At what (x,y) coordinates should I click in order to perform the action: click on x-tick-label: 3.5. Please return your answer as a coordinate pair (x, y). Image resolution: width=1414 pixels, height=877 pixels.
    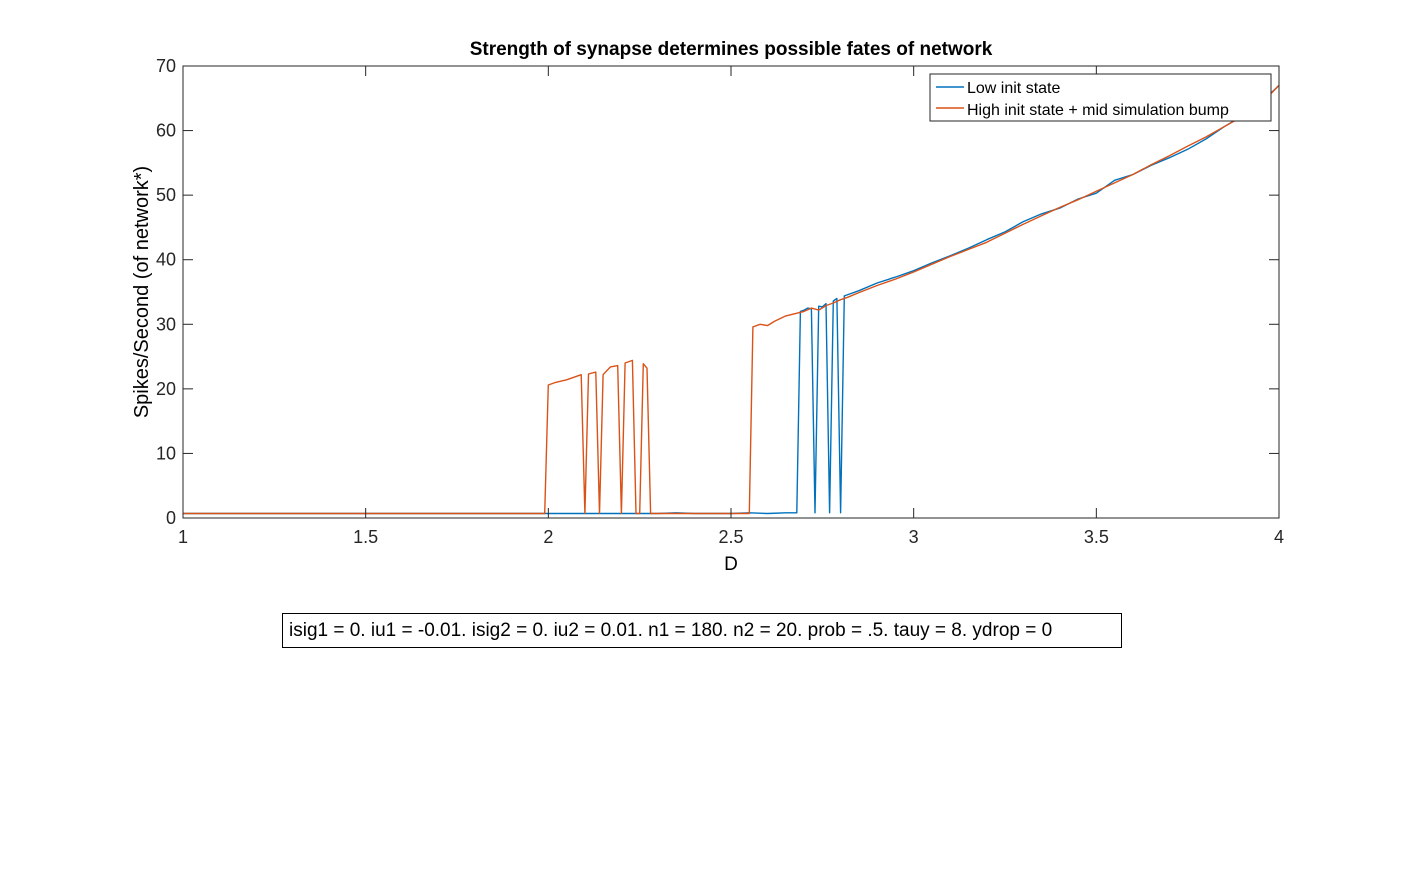
    Looking at the image, I should click on (1096, 537).